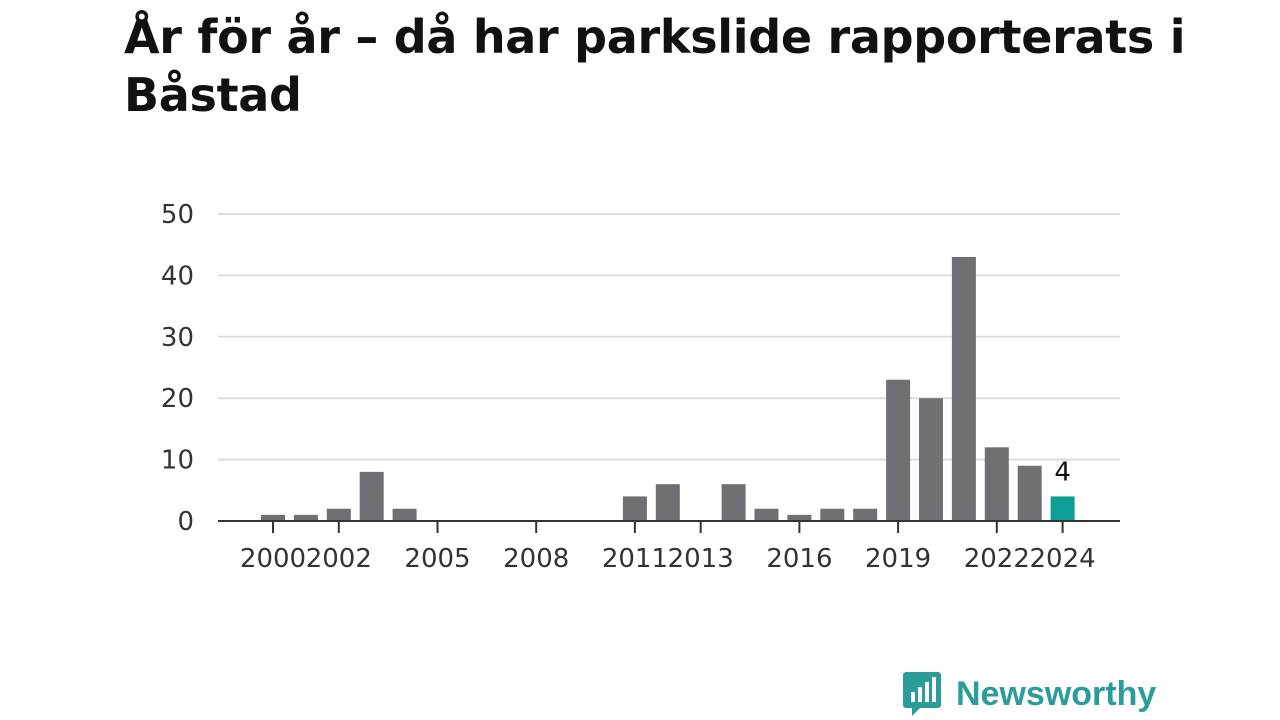  What do you see at coordinates (799, 517) in the screenshot?
I see `bar-2016` at bounding box center [799, 517].